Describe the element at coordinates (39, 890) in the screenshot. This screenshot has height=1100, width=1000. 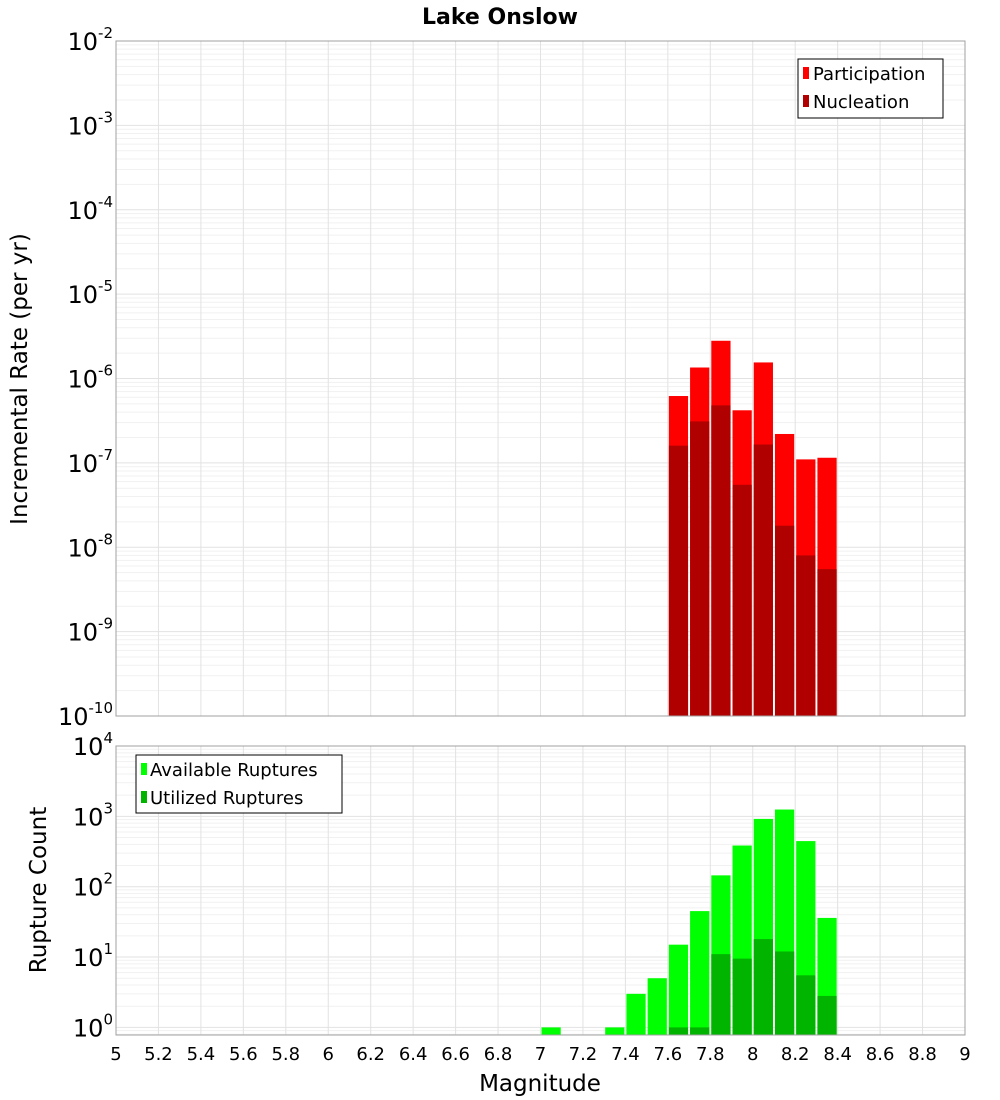
I see `count-y-axis-label: Rupture Count` at that location.